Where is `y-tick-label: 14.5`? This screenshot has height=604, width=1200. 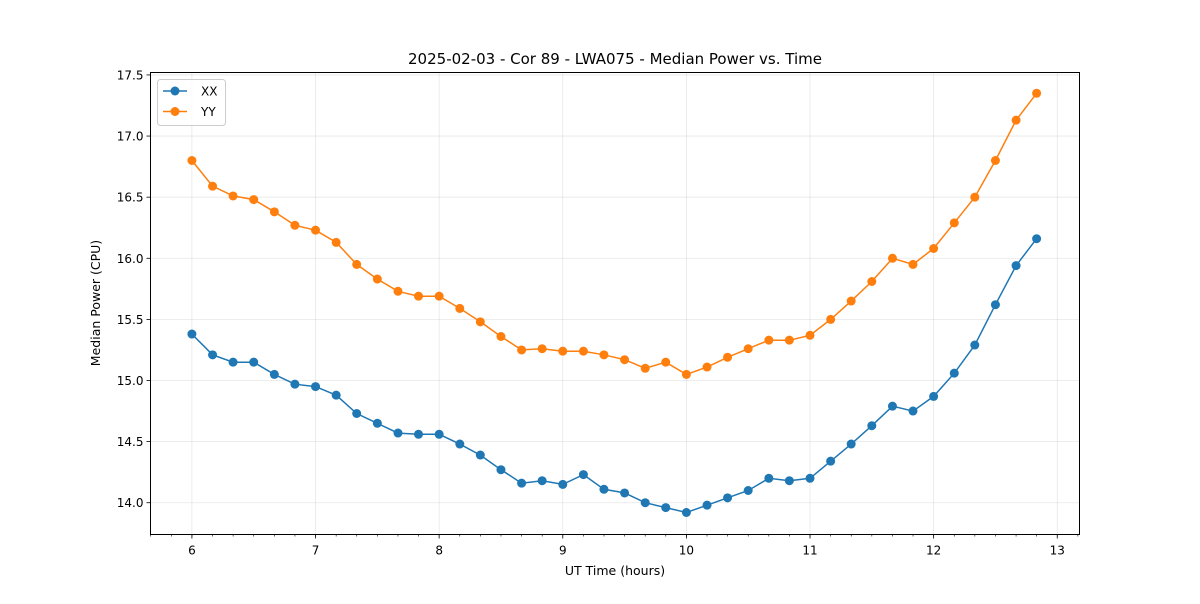
y-tick-label: 14.5 is located at coordinates (130, 442).